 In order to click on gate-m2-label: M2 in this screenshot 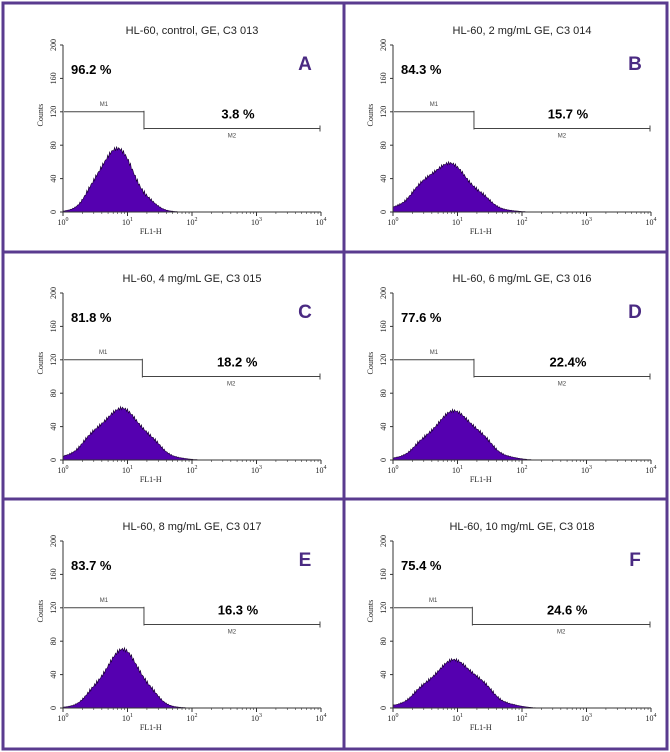, I will do `click(562, 385)`.